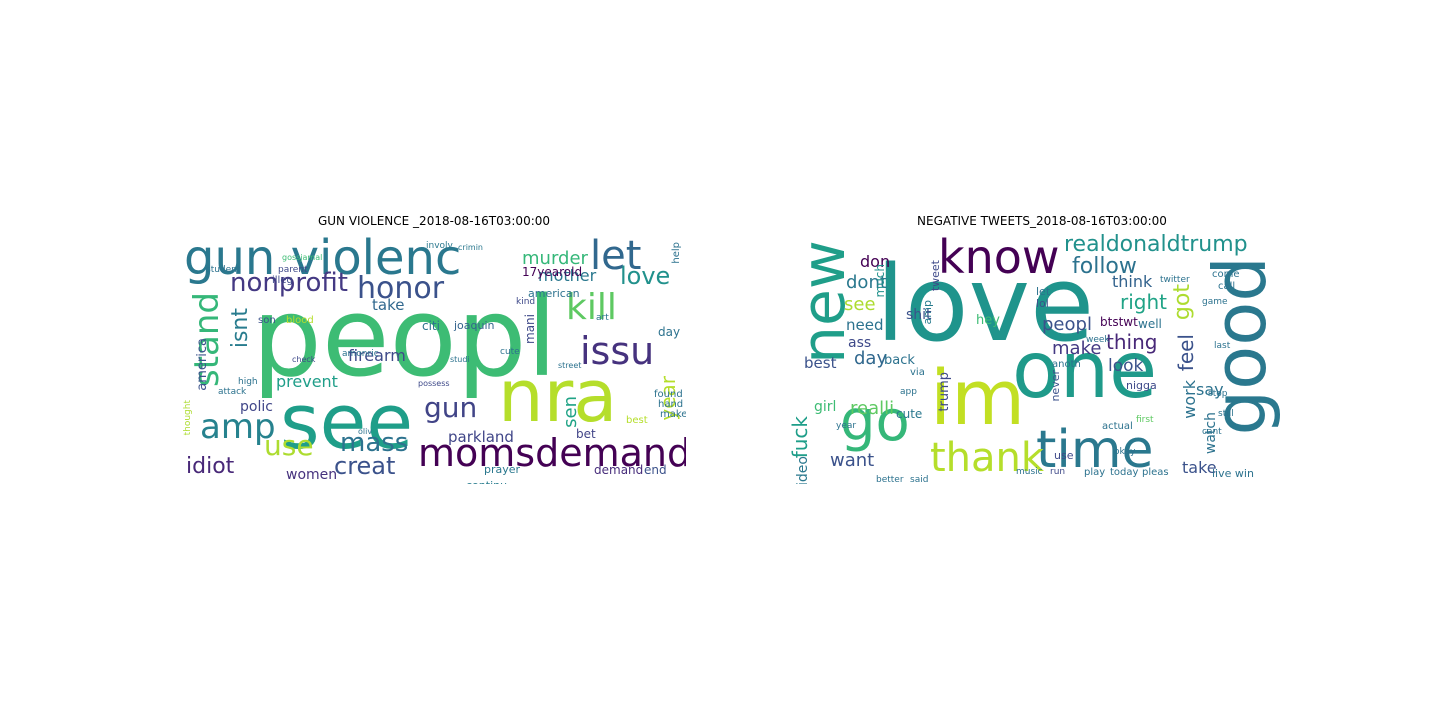  Describe the element at coordinates (846, 426) in the screenshot. I see `cloud-word: year` at that location.